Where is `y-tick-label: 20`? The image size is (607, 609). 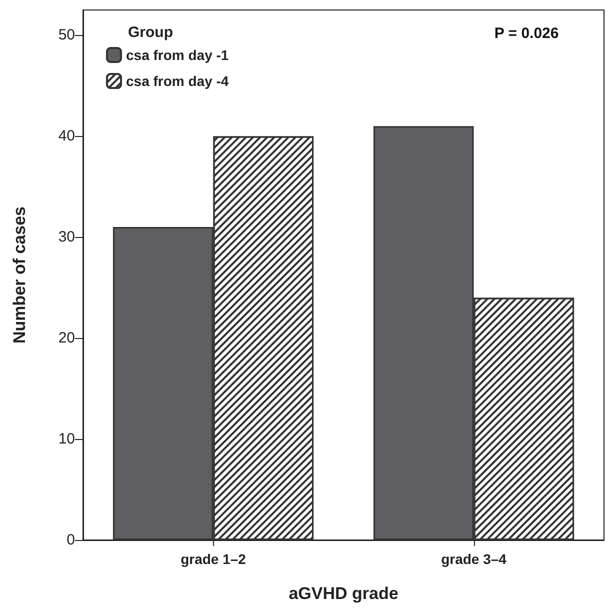
y-tick-label: 20 is located at coordinates (66, 338).